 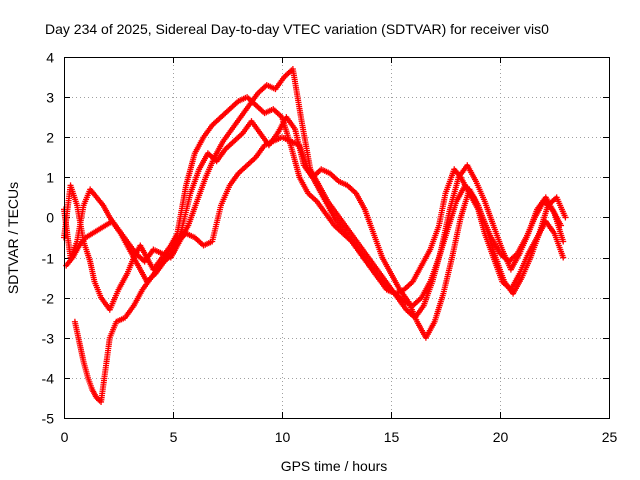 What do you see at coordinates (174, 437) in the screenshot?
I see `x-tick-label: 5` at bounding box center [174, 437].